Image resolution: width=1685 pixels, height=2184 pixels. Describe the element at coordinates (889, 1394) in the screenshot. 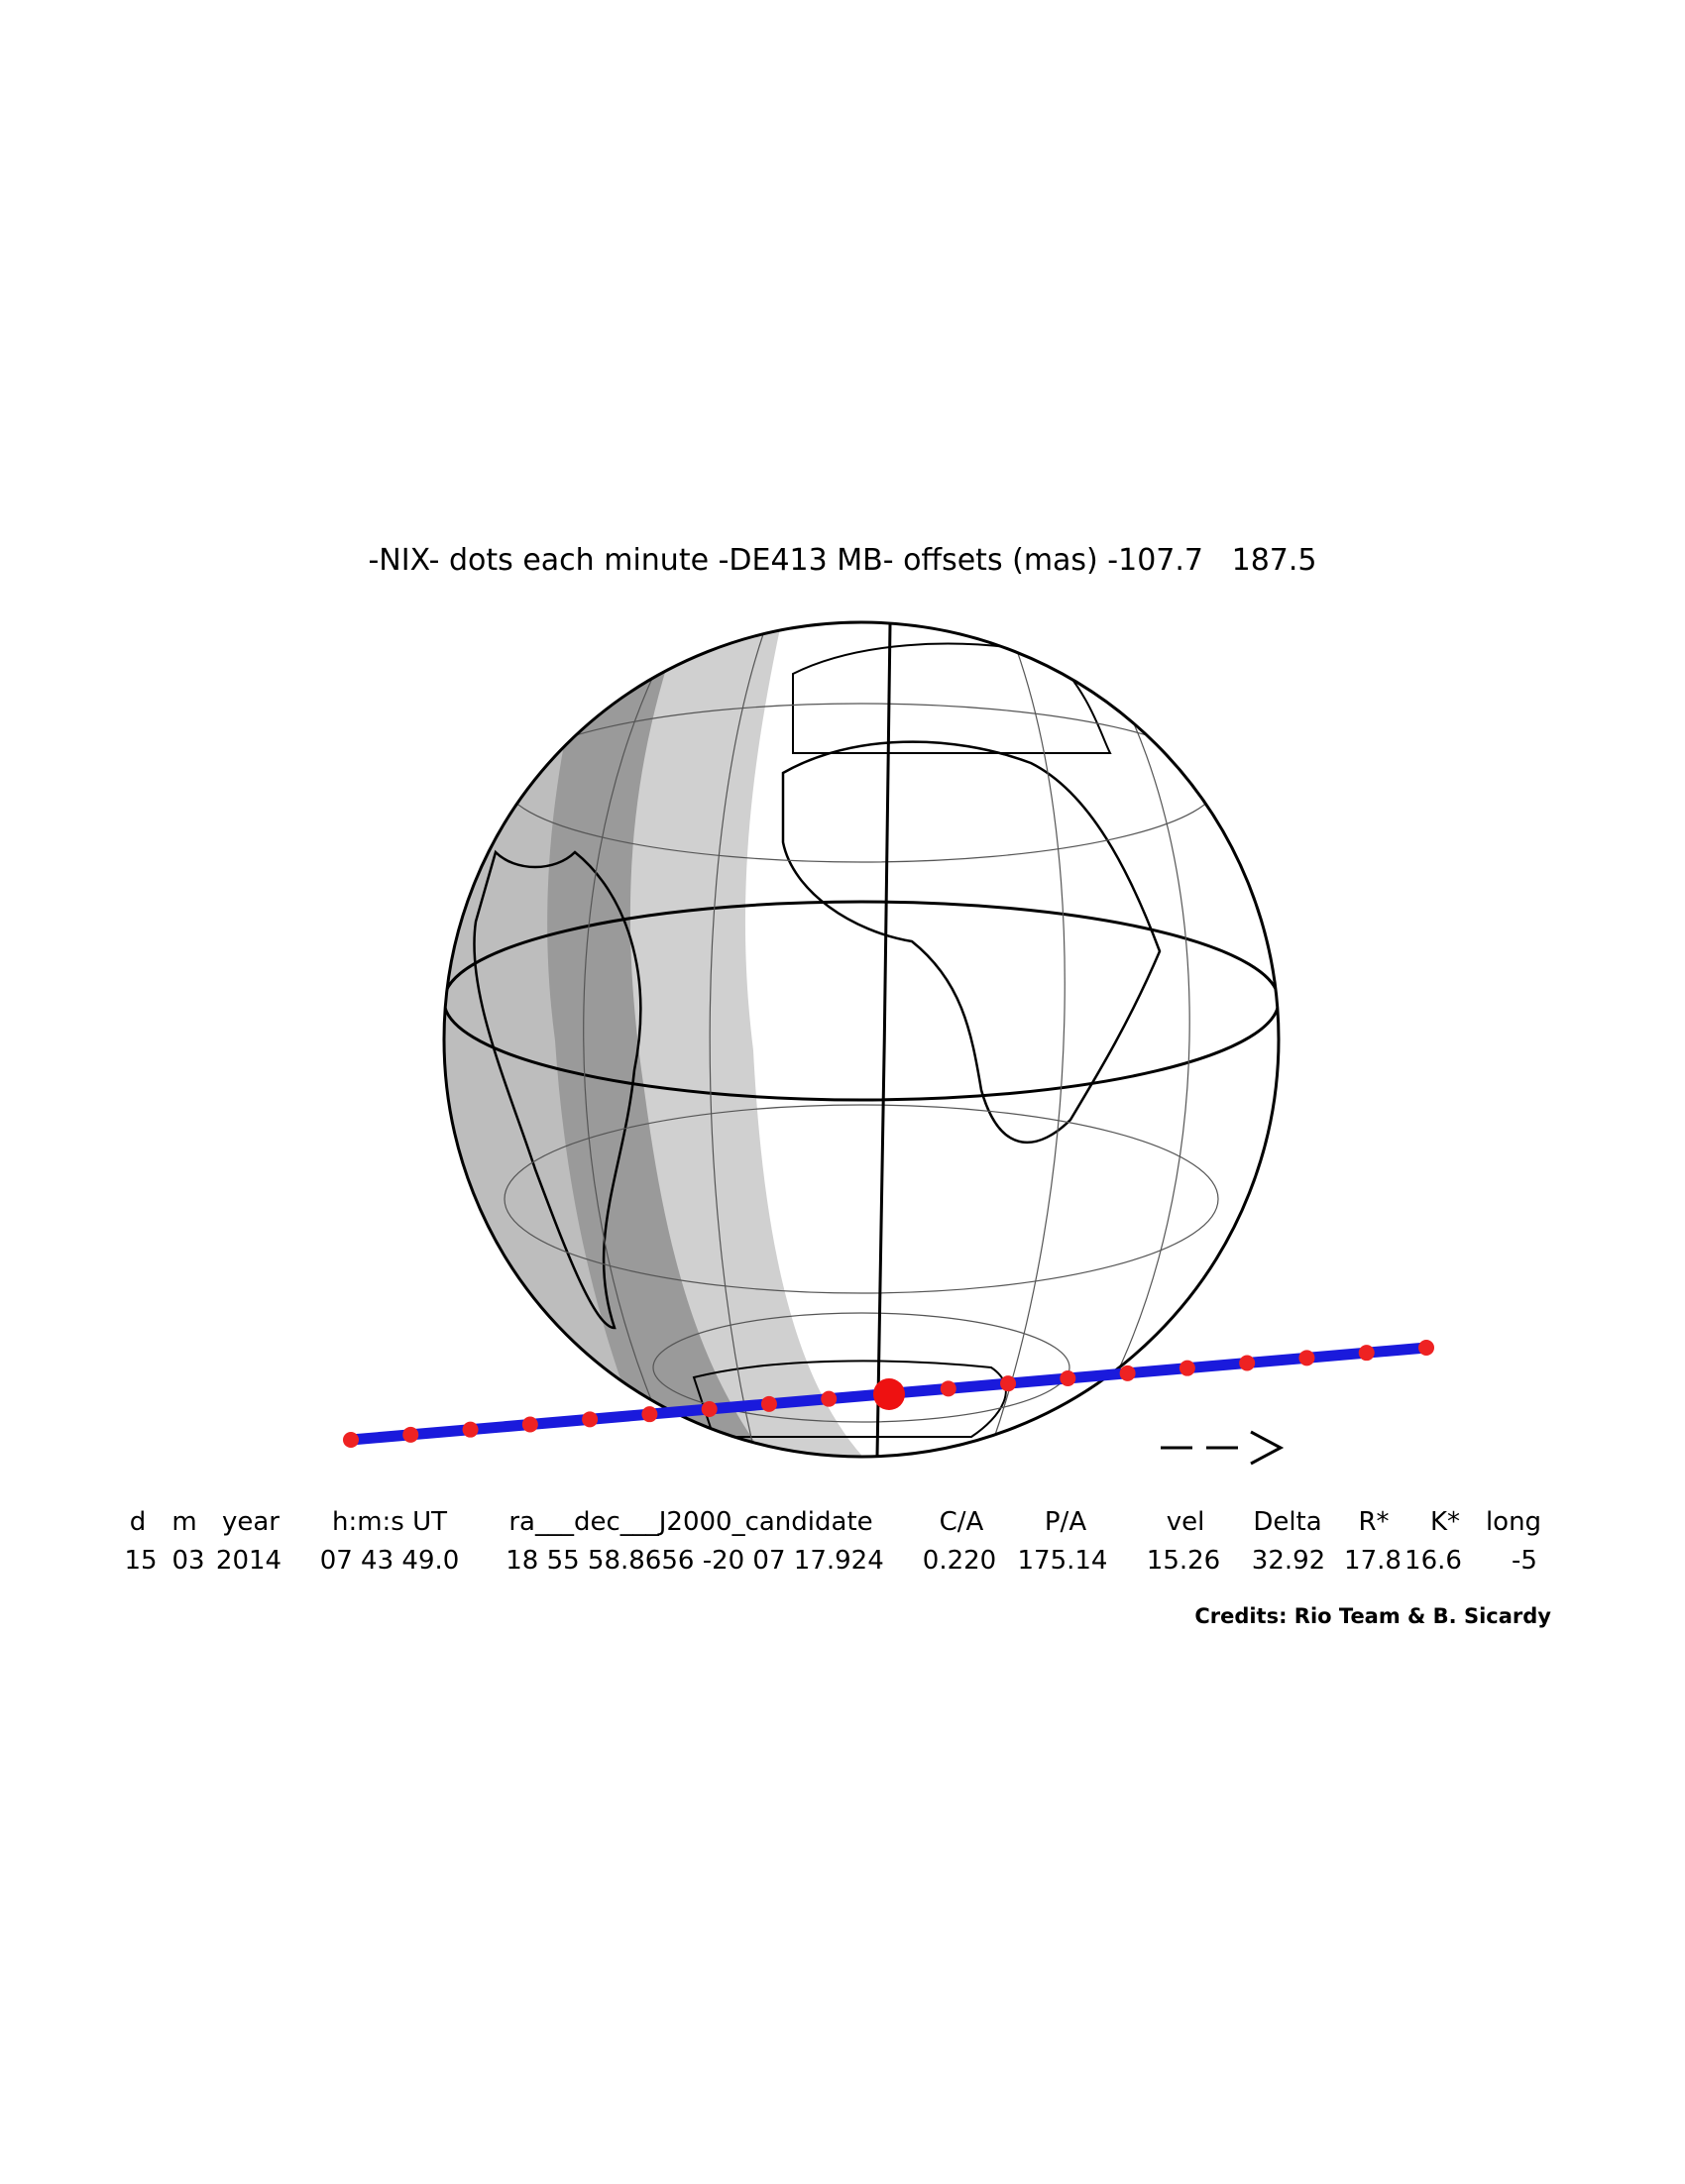

I see `closest-approach` at that location.